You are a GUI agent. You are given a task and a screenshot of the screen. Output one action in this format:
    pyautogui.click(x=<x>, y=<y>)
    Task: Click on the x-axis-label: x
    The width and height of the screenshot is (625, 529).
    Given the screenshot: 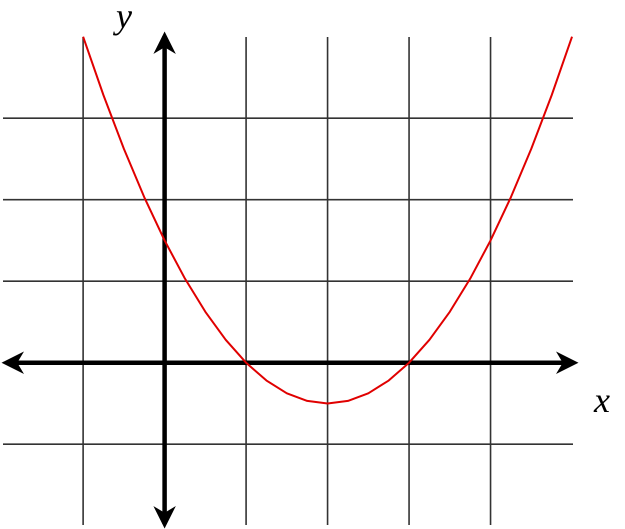 What is the action you would take?
    pyautogui.click(x=601, y=400)
    